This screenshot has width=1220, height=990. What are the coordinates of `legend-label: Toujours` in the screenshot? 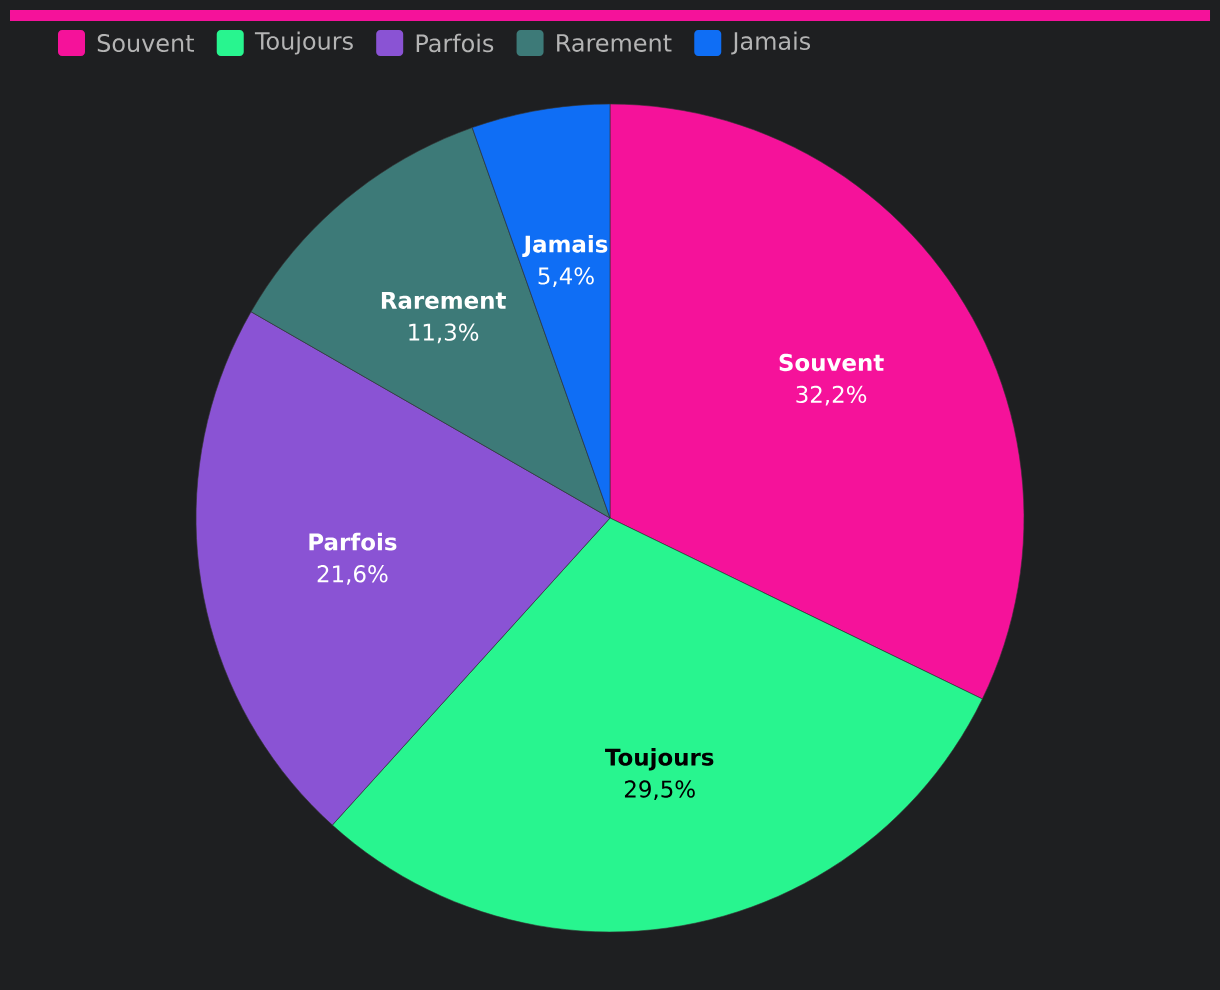 It's located at (303, 43).